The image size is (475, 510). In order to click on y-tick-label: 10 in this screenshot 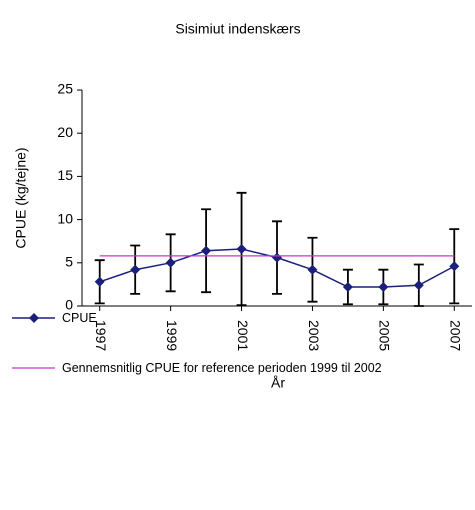, I will do `click(65, 218)`.